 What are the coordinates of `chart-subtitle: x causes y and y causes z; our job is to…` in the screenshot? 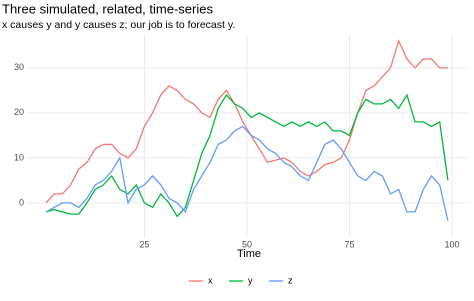 It's located at (118, 25).